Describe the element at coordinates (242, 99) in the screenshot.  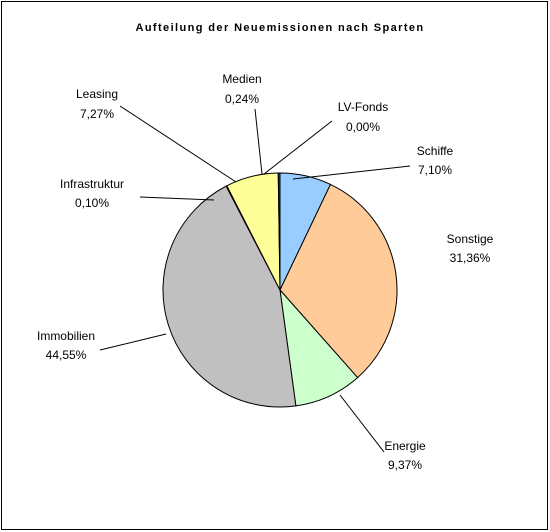
I see `slice-value-label: 0,24%` at that location.